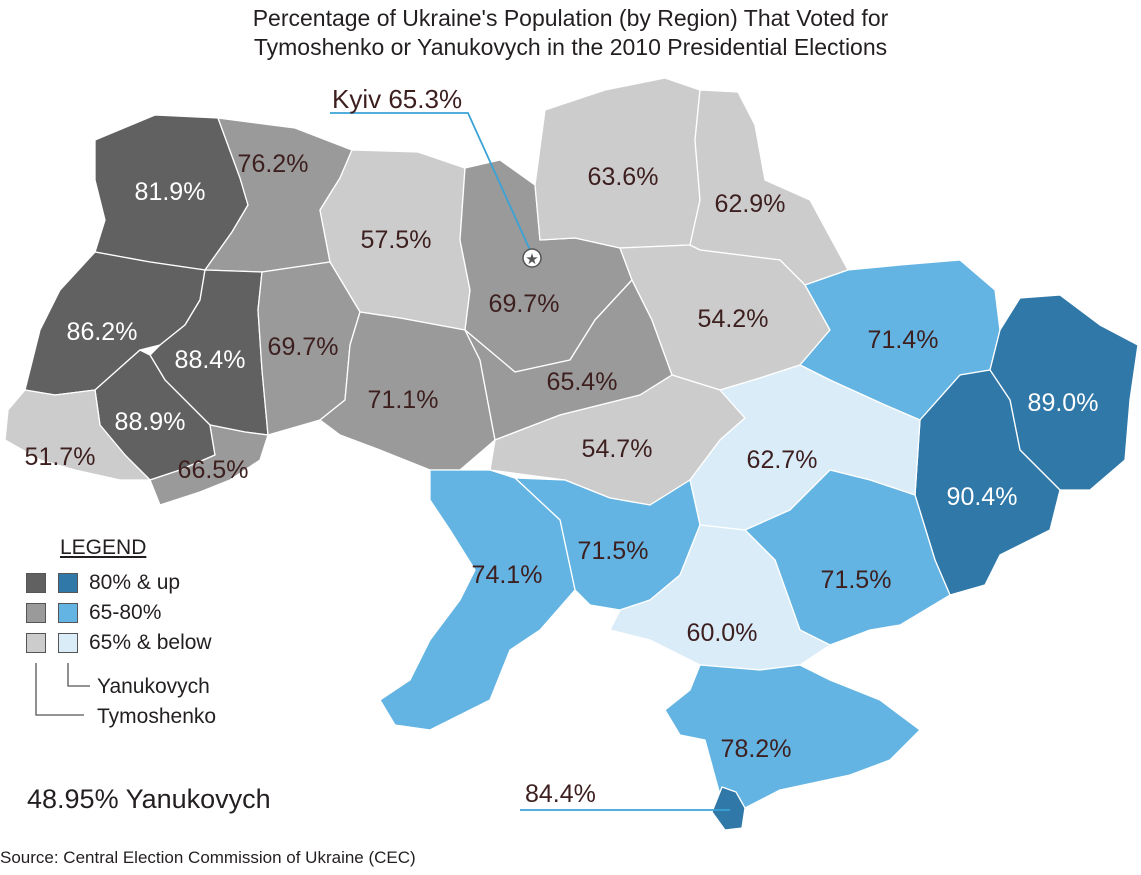 This screenshot has width=1141, height=875. I want to click on legend-yanukovych-label: Yanukovych, so click(153, 686).